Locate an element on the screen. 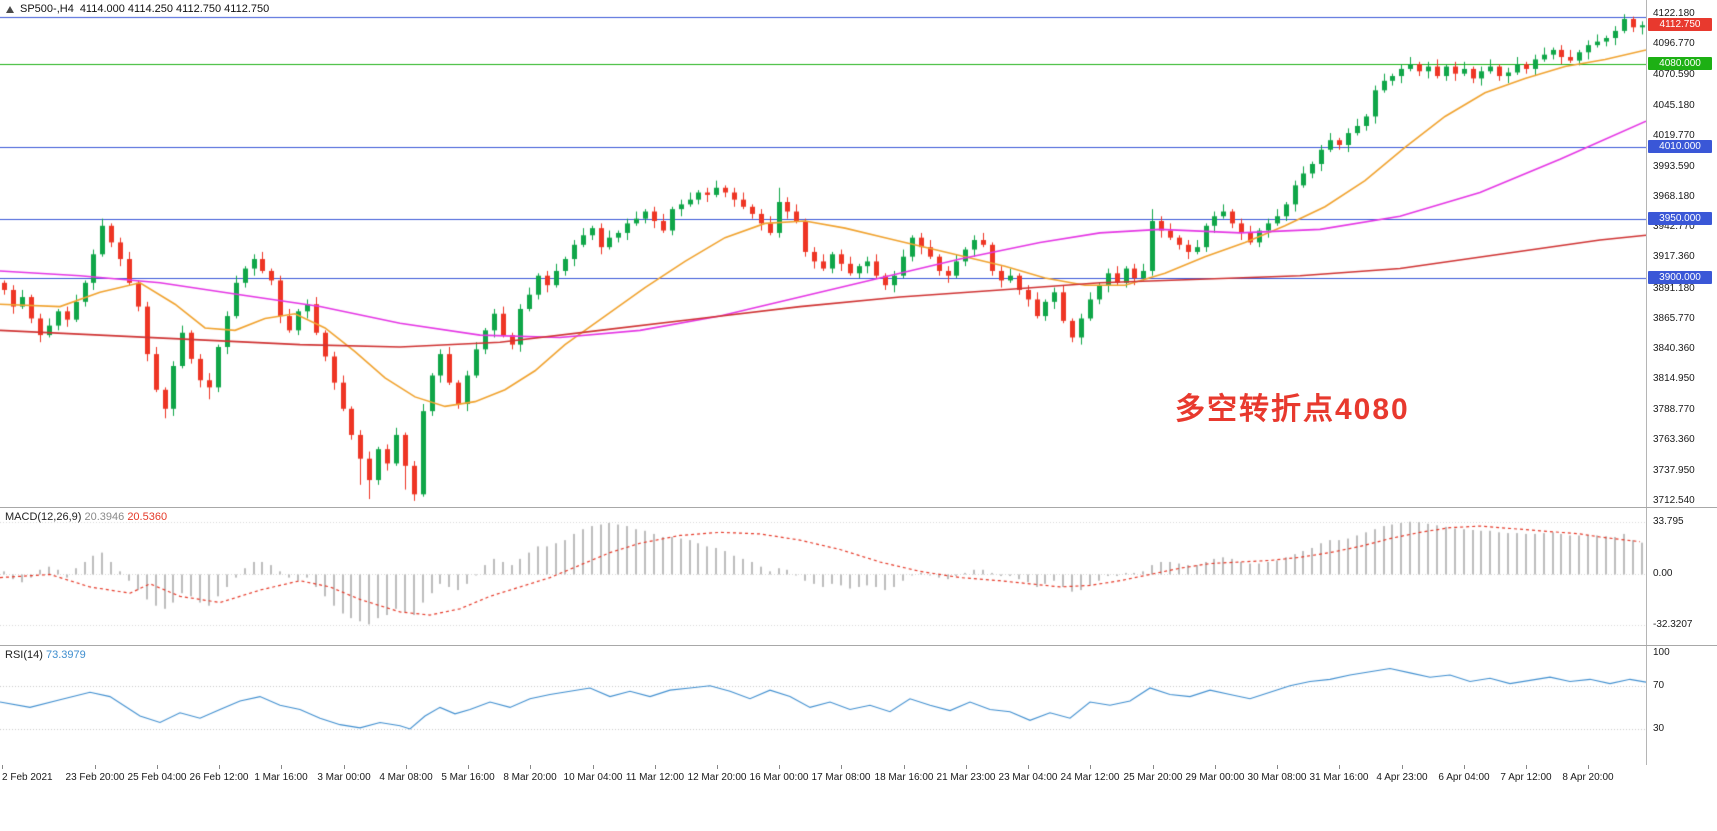 Image resolution: width=1717 pixels, height=831 pixels. time-tick-label: 4 Apr 23:00 is located at coordinates (1402, 777).